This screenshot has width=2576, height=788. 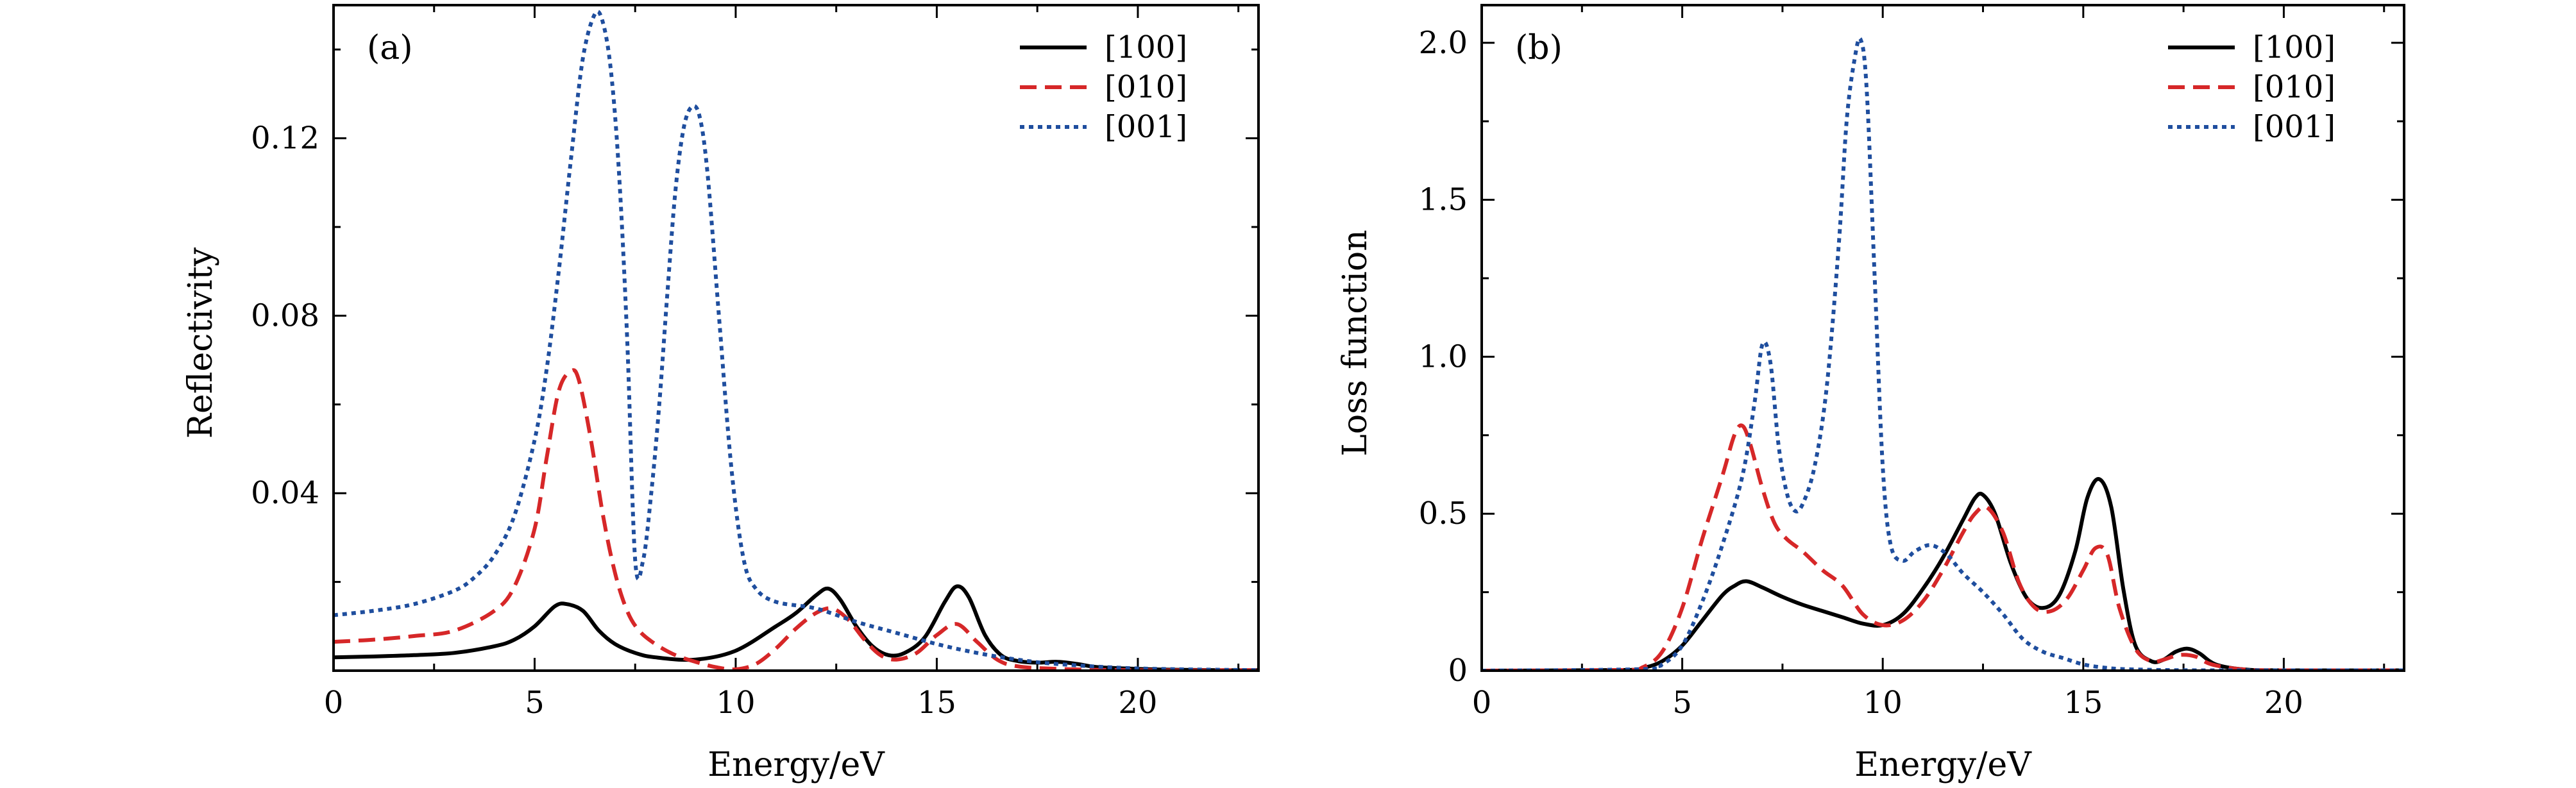 What do you see at coordinates (2251, 87) in the screenshot?
I see `legend-b: [100] [010] [001]` at bounding box center [2251, 87].